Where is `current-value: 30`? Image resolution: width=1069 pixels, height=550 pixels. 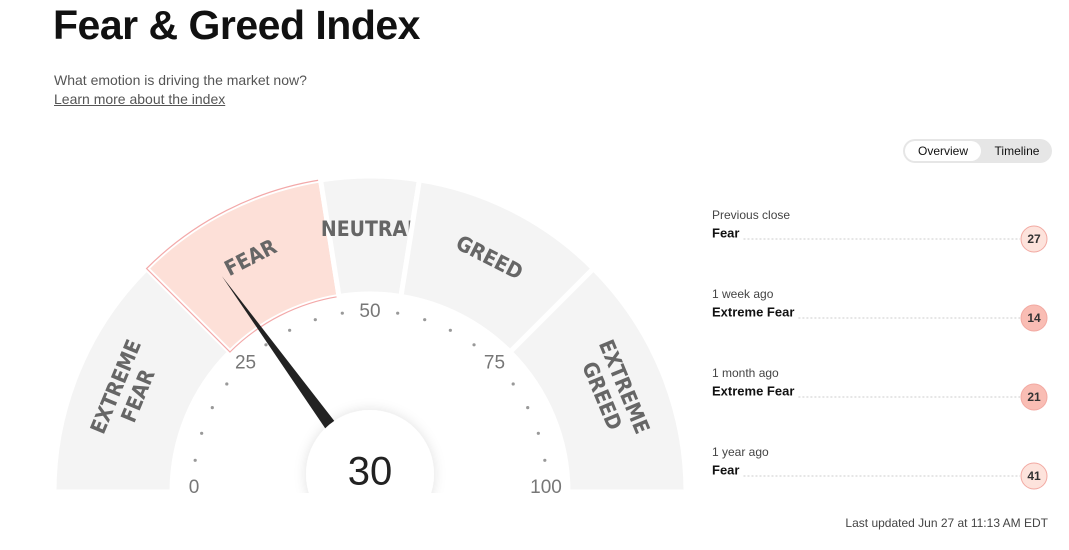 current-value: 30 is located at coordinates (370, 472).